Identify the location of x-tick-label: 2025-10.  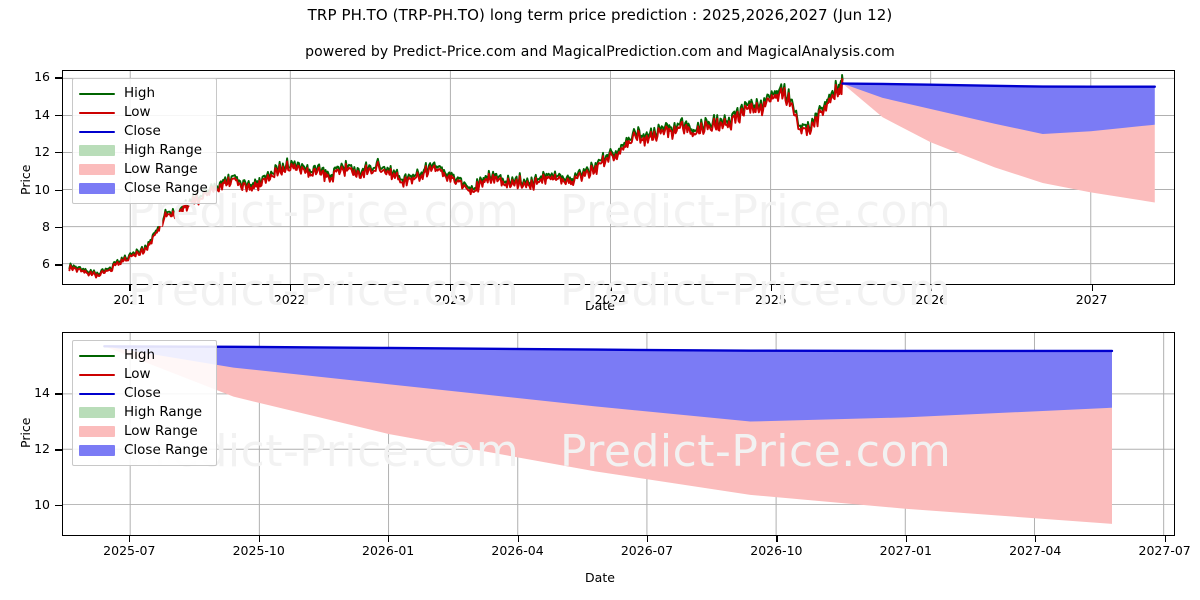
(258, 550).